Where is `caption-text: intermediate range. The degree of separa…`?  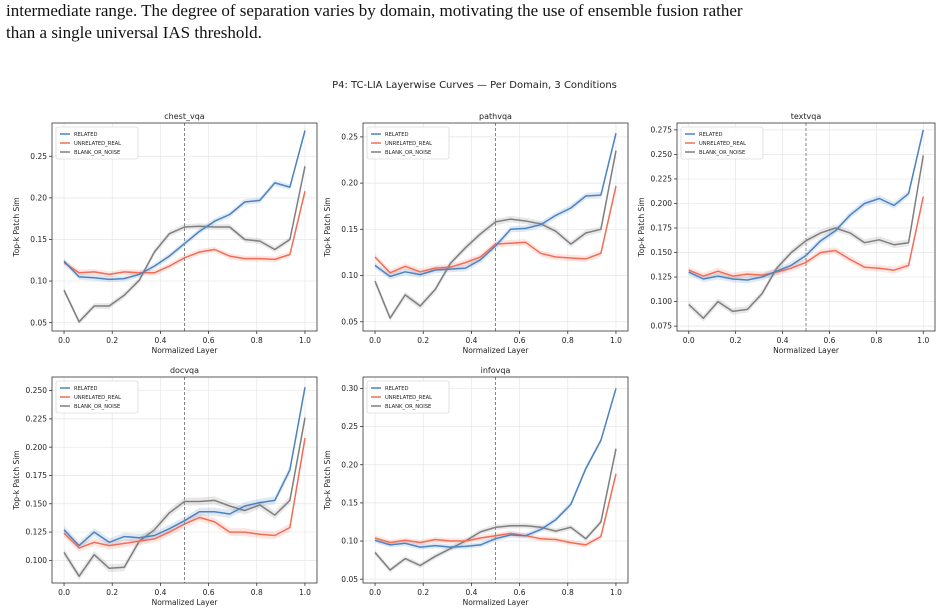 caption-text: intermediate range. The degree of separa… is located at coordinates (476, 22).